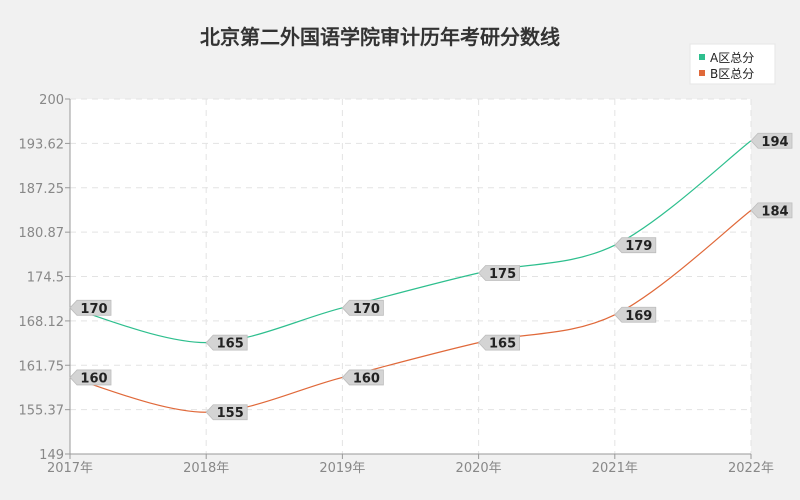 Image resolution: width=800 pixels, height=500 pixels. I want to click on data-label: 184, so click(771, 210).